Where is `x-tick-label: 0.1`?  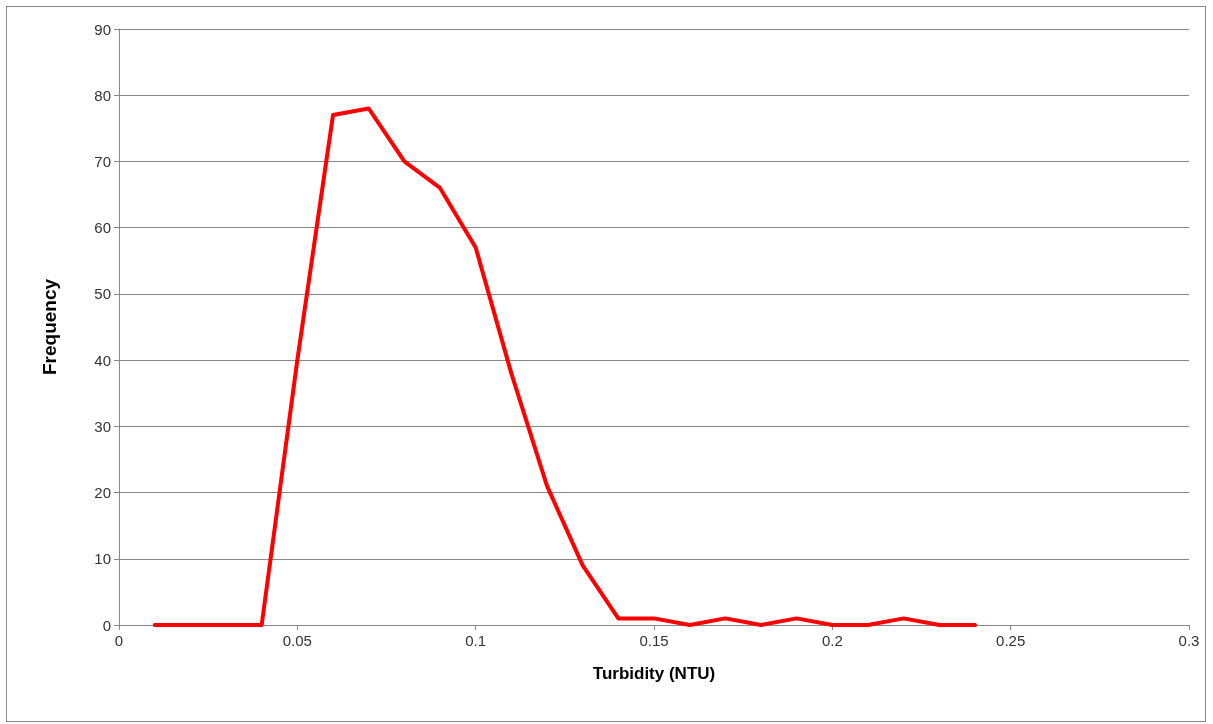
x-tick-label: 0.1 is located at coordinates (476, 640).